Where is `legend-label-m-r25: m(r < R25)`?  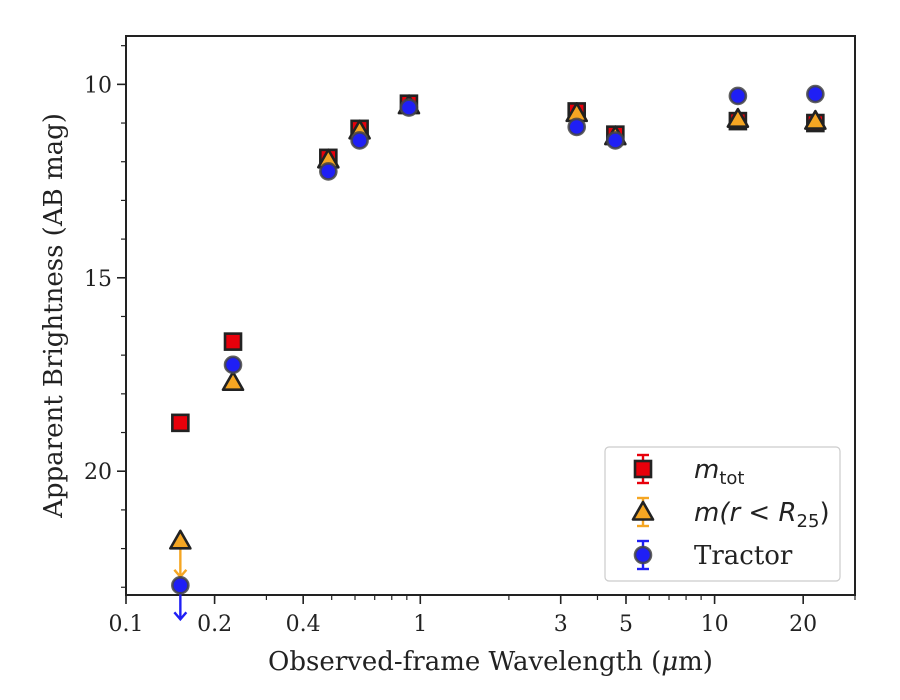
legend-label-m-r25: m(r < R25) is located at coordinates (762, 515).